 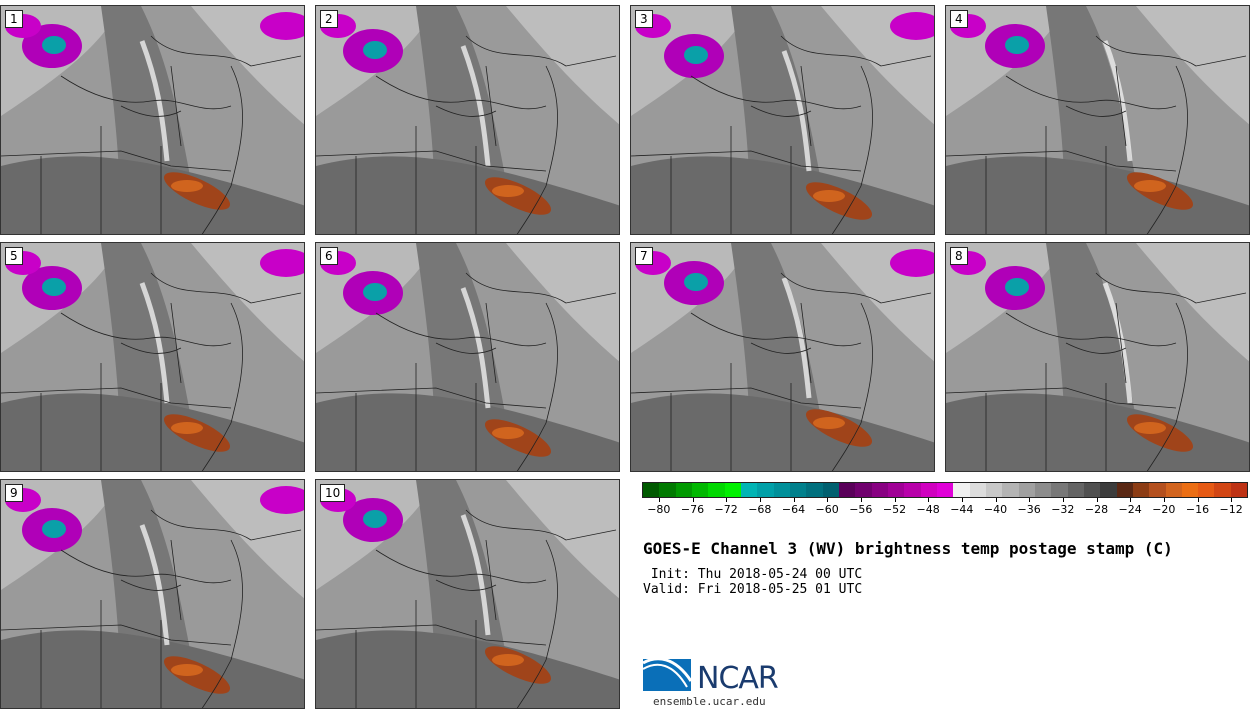 What do you see at coordinates (1197, 509) in the screenshot?
I see `colorbar-tick-label: −16` at bounding box center [1197, 509].